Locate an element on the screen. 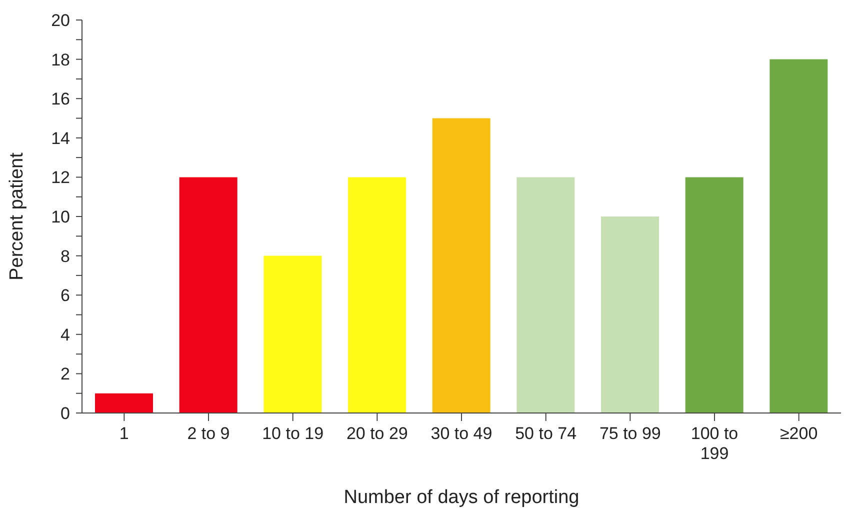 This screenshot has width=845, height=515. x-tick-label: 75 to 99 is located at coordinates (630, 433).